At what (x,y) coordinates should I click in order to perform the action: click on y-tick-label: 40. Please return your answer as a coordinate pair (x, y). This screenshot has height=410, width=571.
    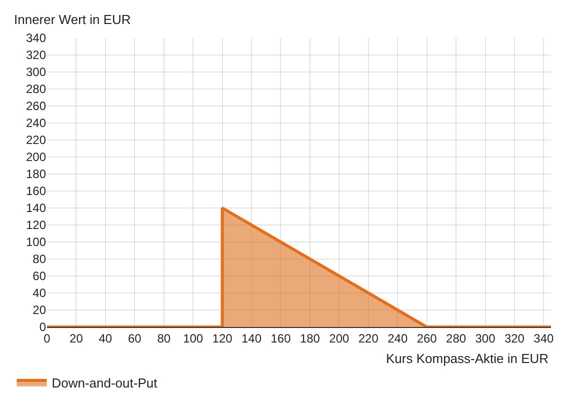
    Looking at the image, I should click on (39, 293).